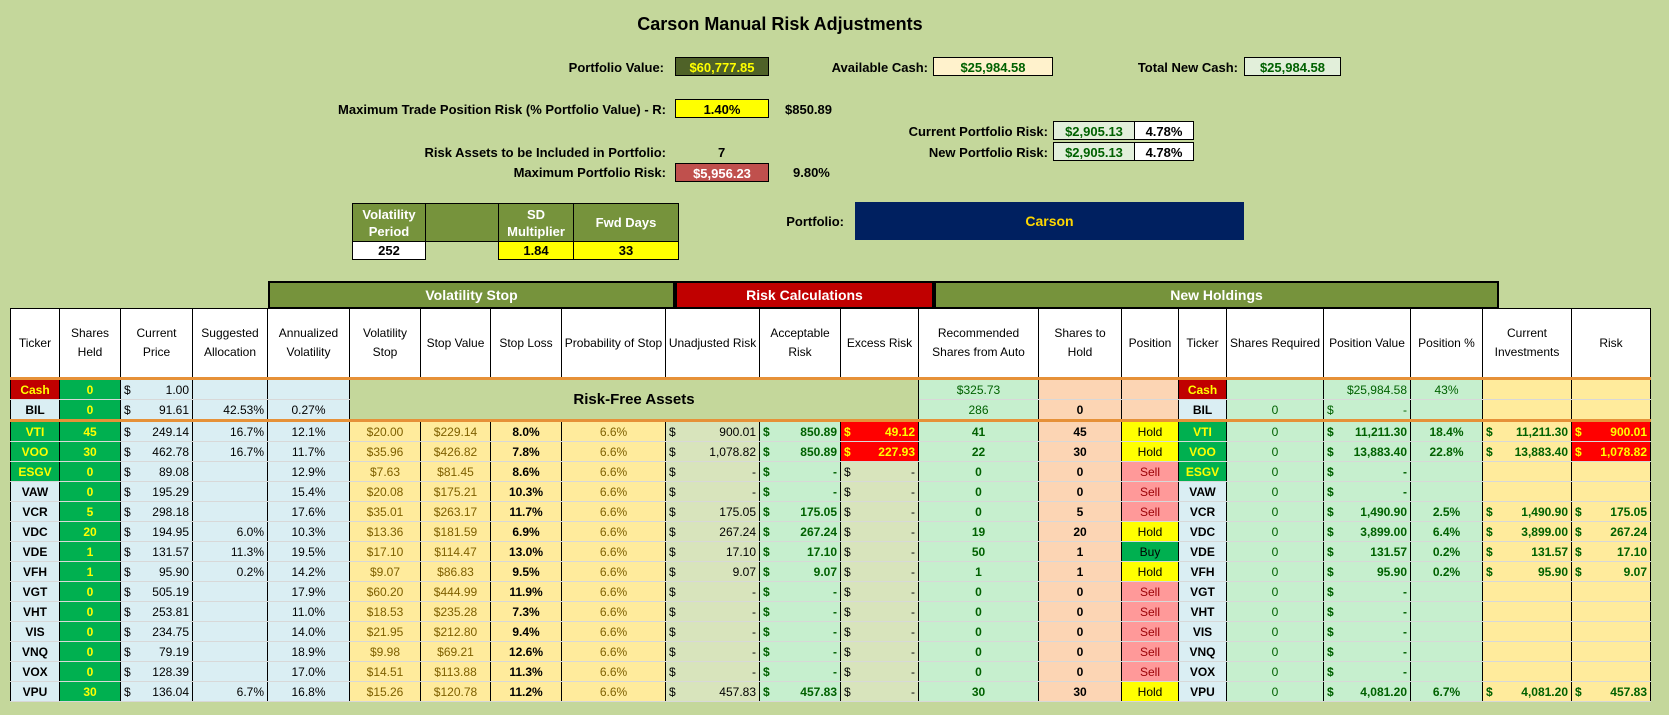 The image size is (1669, 715). I want to click on stop-value-cell: $229.14, so click(455, 430).